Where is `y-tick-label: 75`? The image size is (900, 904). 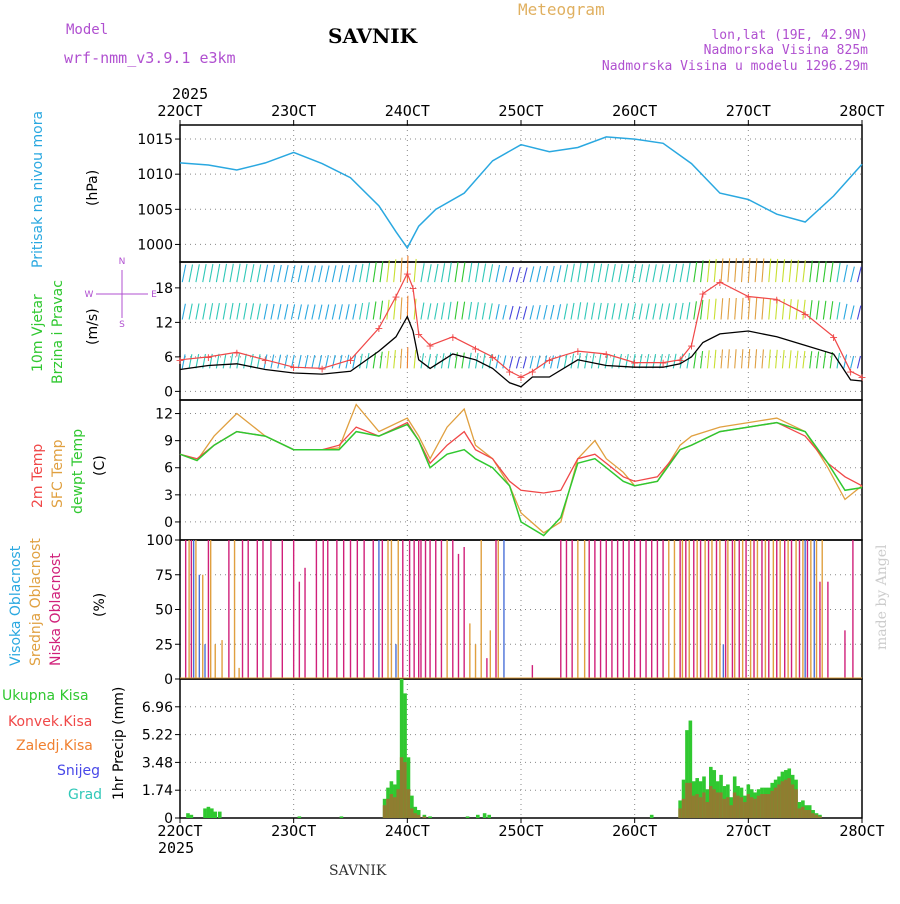
y-tick-label: 75 is located at coordinates (164, 576).